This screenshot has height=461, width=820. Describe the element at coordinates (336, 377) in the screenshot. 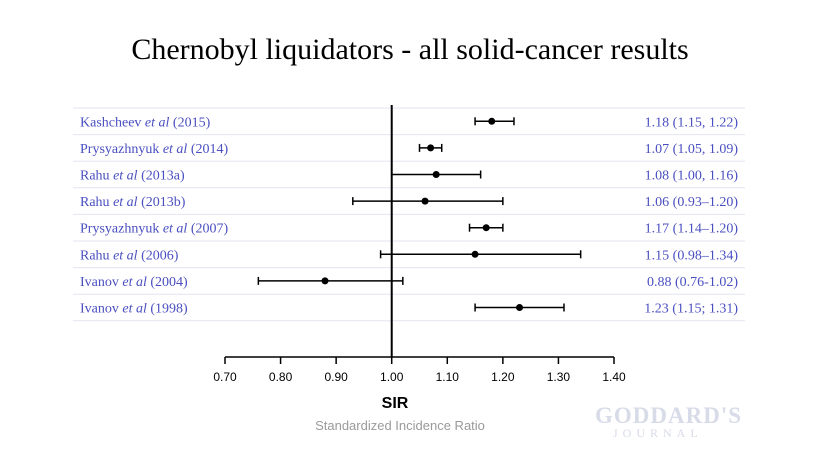

I see `x-tick-label: 0.90` at that location.